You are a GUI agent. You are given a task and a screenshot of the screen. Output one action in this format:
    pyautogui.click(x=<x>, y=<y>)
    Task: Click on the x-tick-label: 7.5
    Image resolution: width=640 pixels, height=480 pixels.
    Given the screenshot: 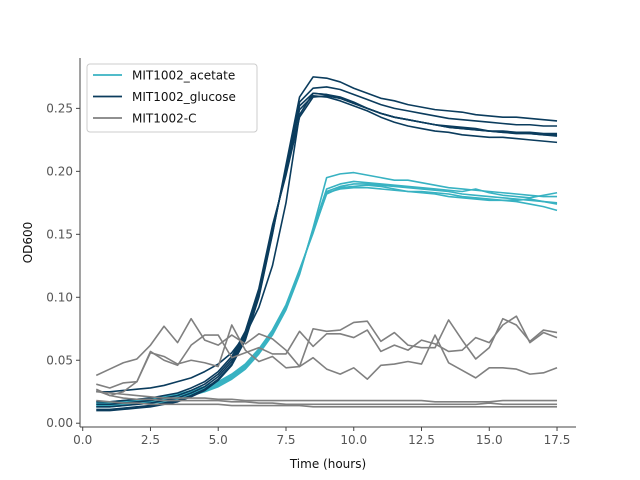 What is the action you would take?
    pyautogui.click(x=285, y=440)
    